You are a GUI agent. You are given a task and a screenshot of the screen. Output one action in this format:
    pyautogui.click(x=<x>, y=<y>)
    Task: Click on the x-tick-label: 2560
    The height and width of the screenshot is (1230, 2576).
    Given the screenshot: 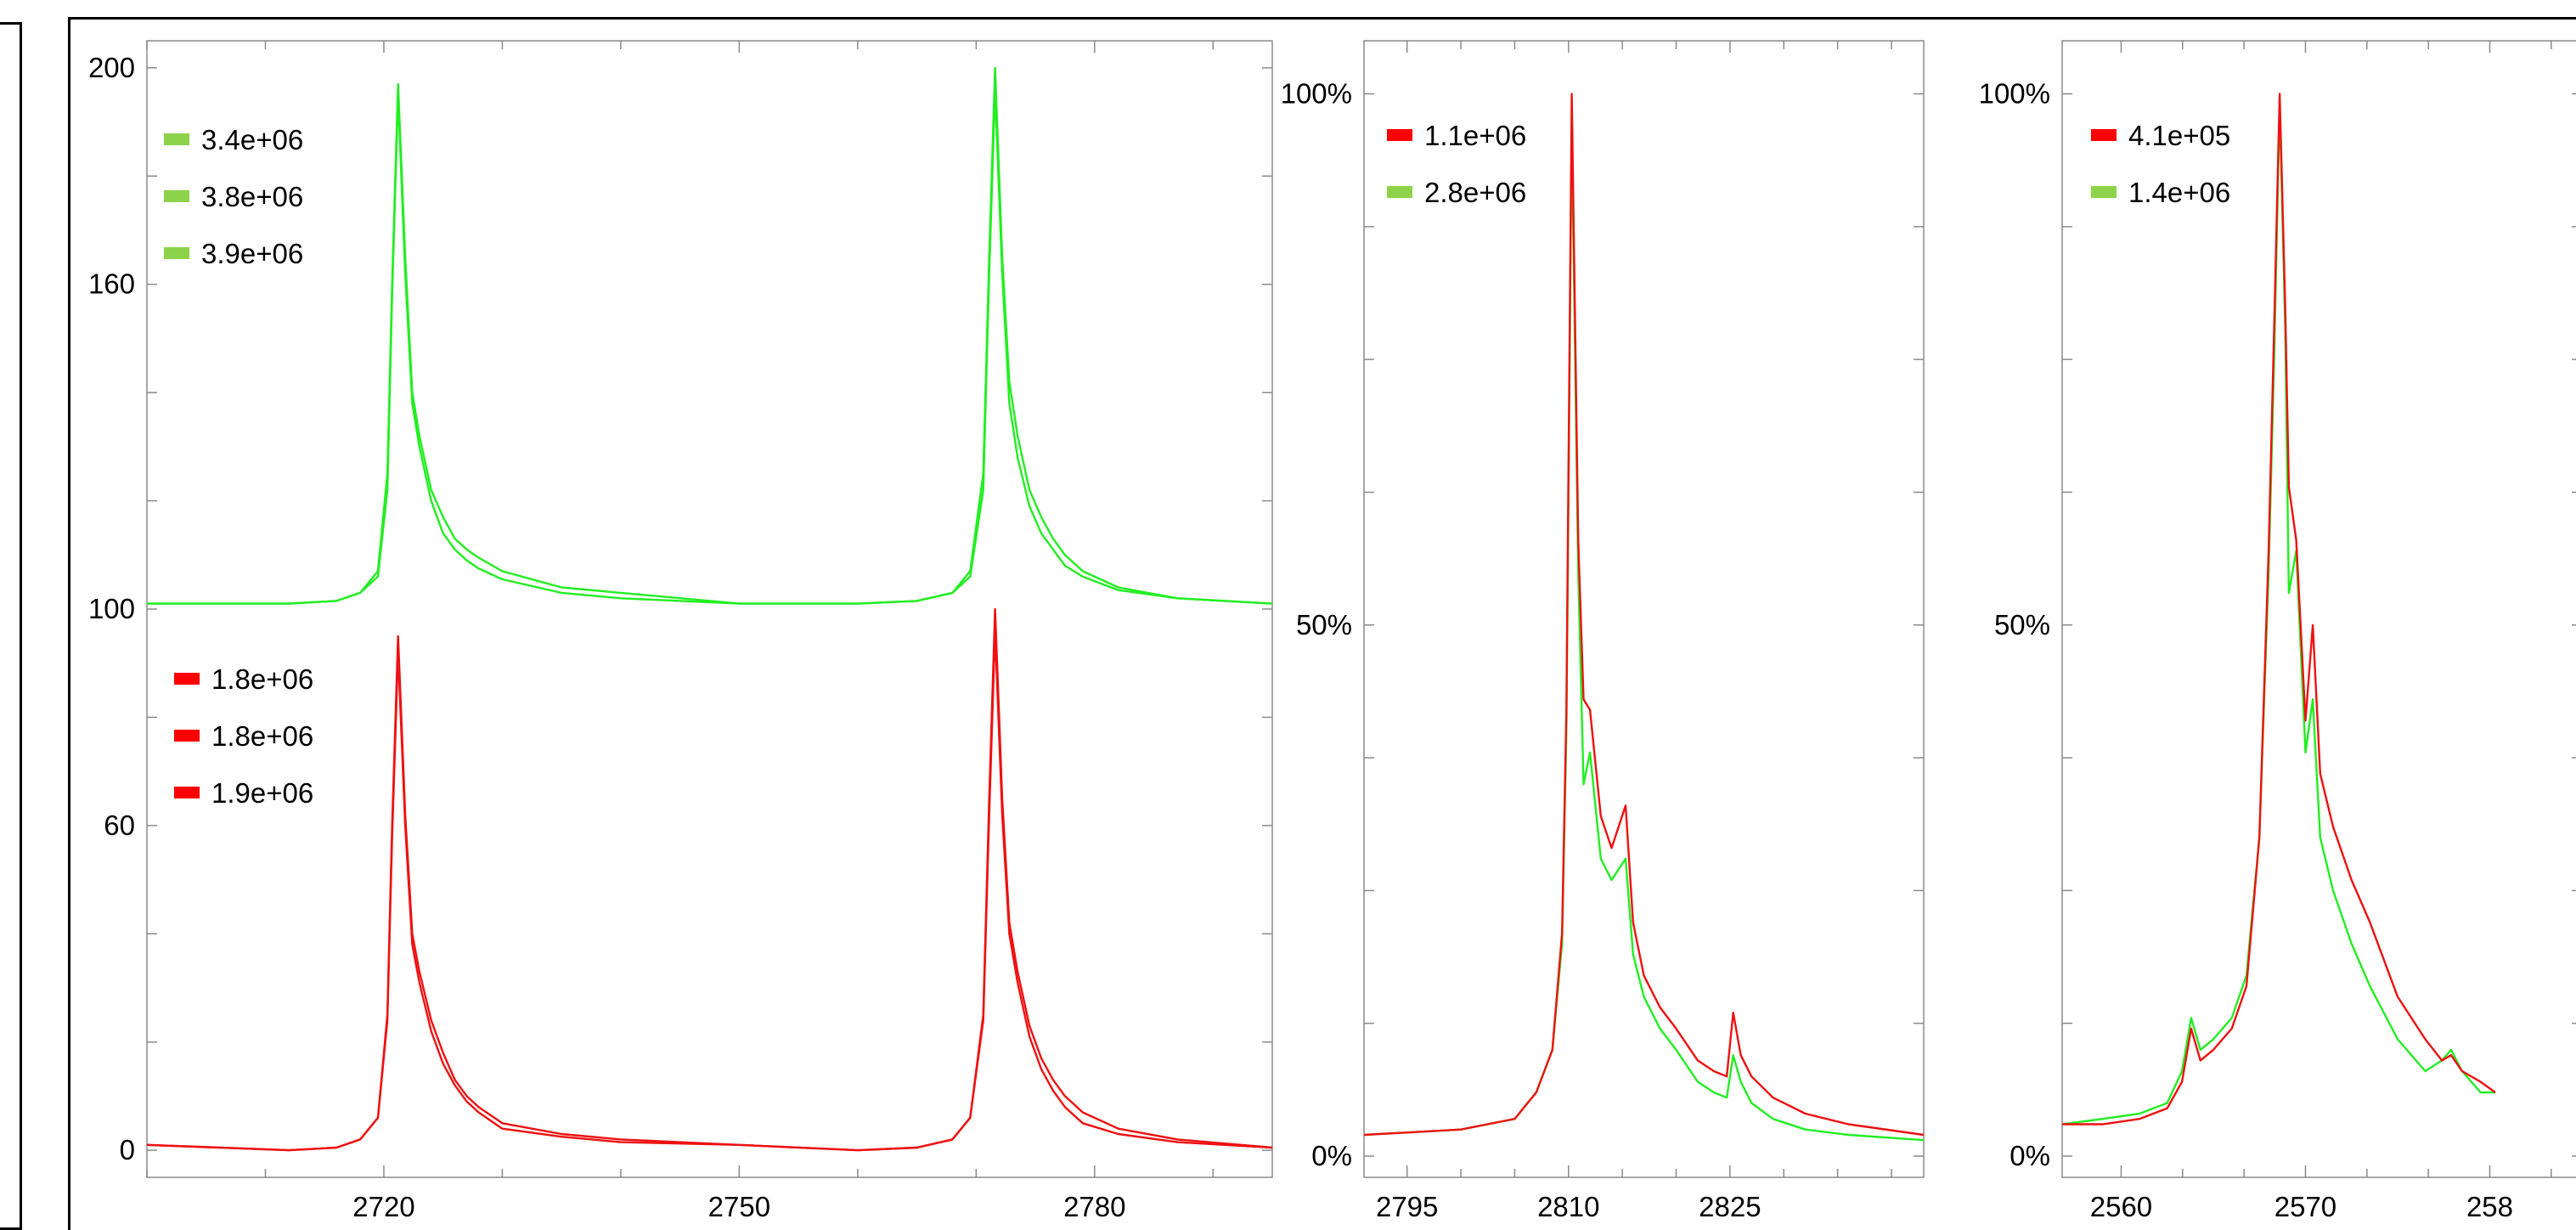 What is the action you would take?
    pyautogui.click(x=2121, y=1206)
    